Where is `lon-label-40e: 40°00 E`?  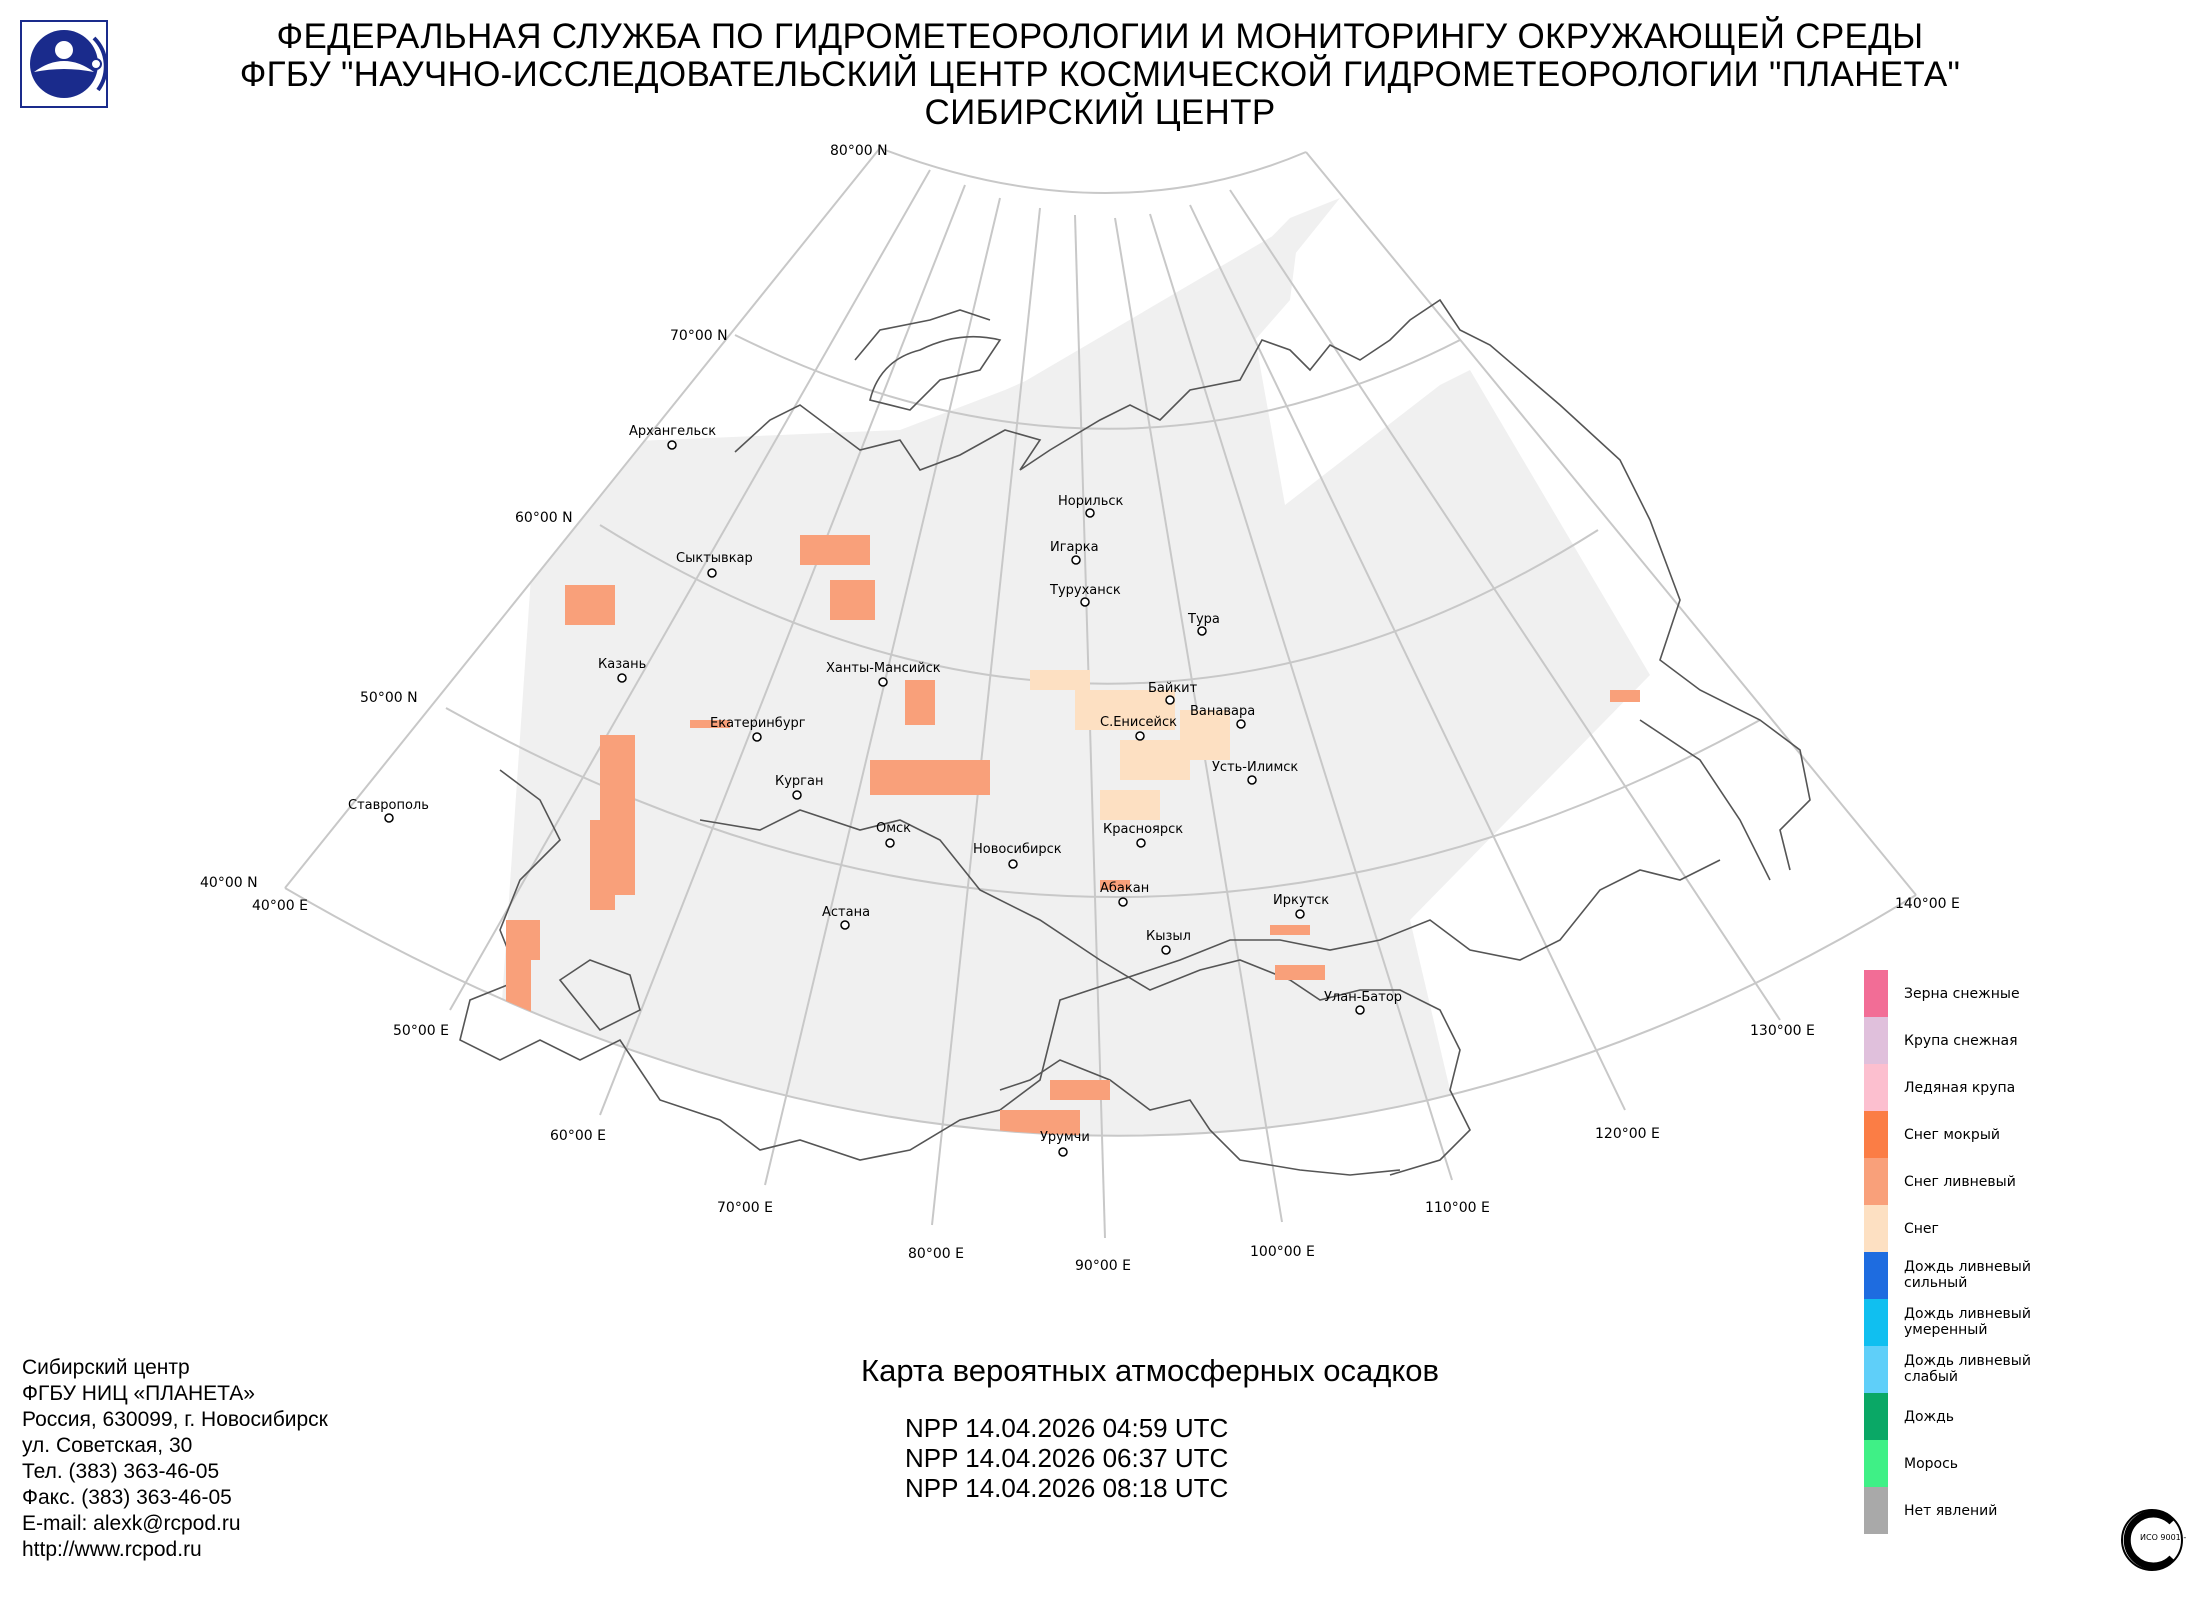 lon-label-40e: 40°00 E is located at coordinates (280, 906).